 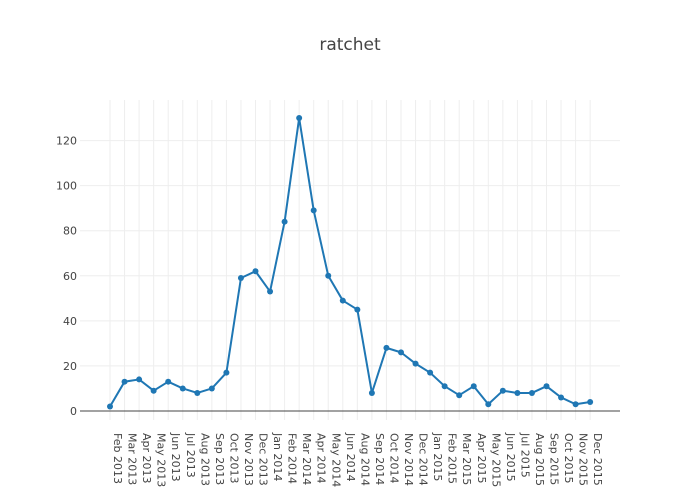 I want to click on x-tick-label: Aug 2013, so click(x=204, y=459).